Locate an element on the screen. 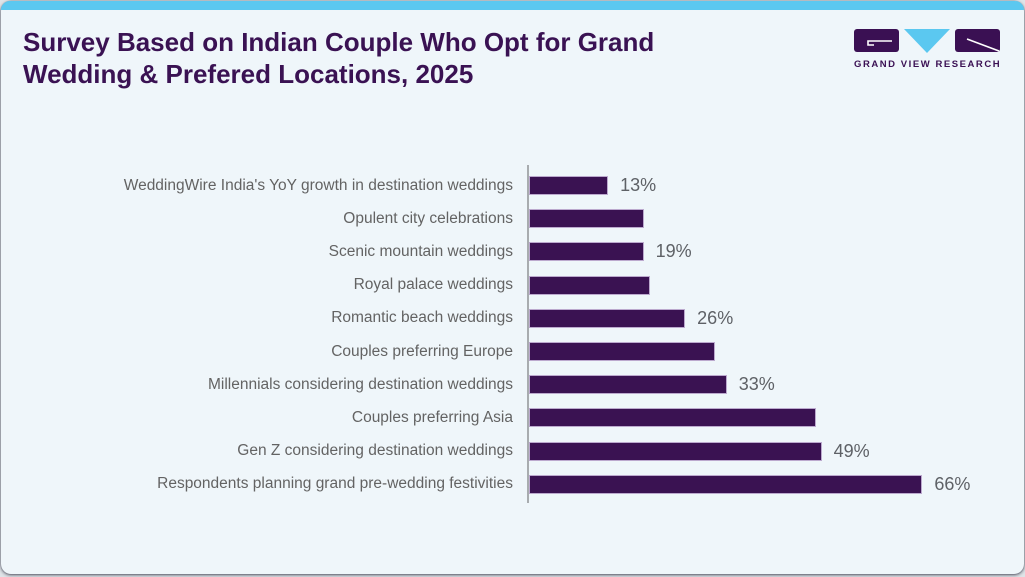 This screenshot has width=1025, height=577. value-label: 49% is located at coordinates (851, 450).